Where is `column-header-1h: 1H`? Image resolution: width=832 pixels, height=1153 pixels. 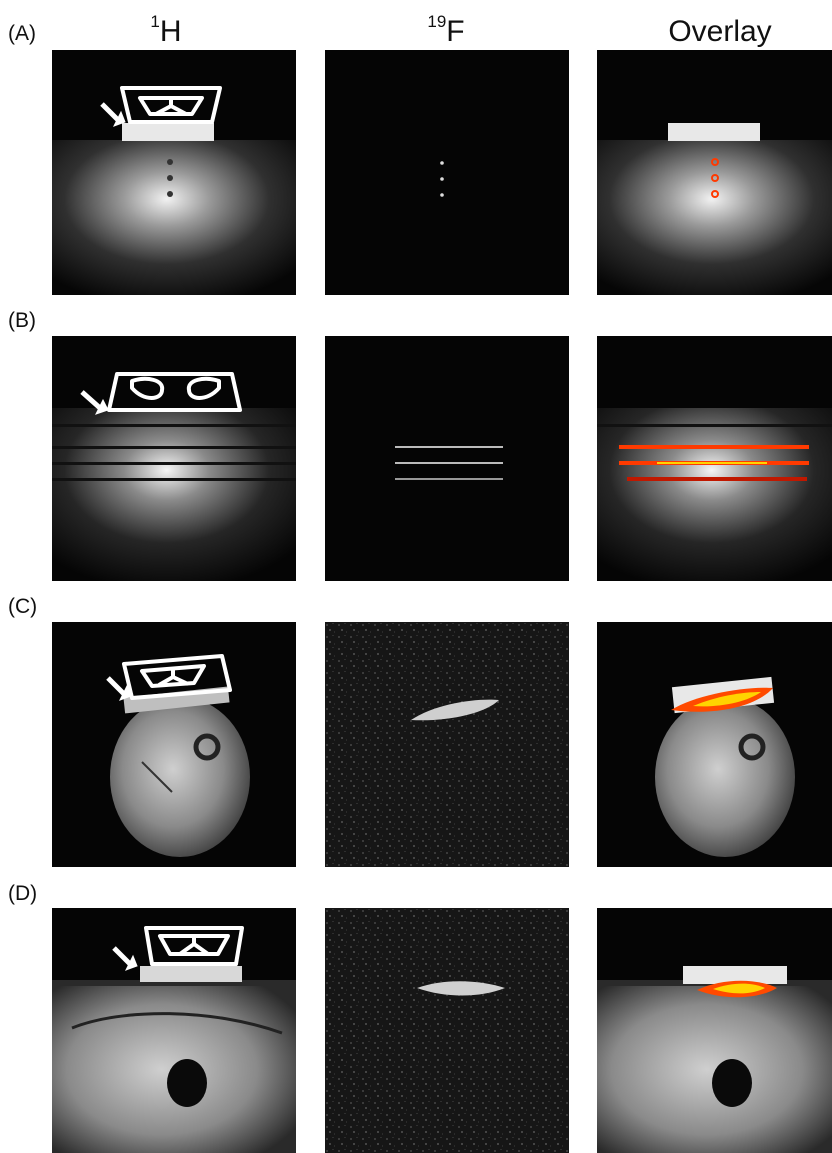 column-header-1h: 1H is located at coordinates (166, 30).